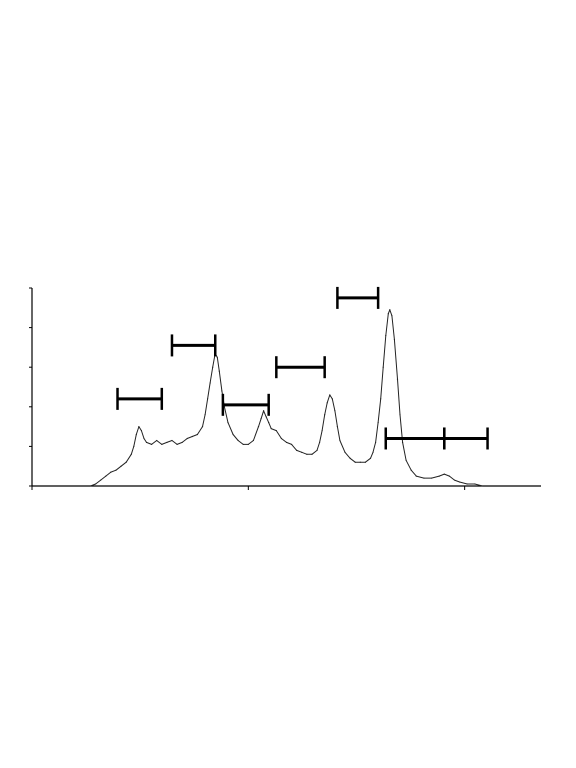 The width and height of the screenshot is (576, 768). Describe the element at coordinates (286, 487) in the screenshot. I see `x-axis` at that location.